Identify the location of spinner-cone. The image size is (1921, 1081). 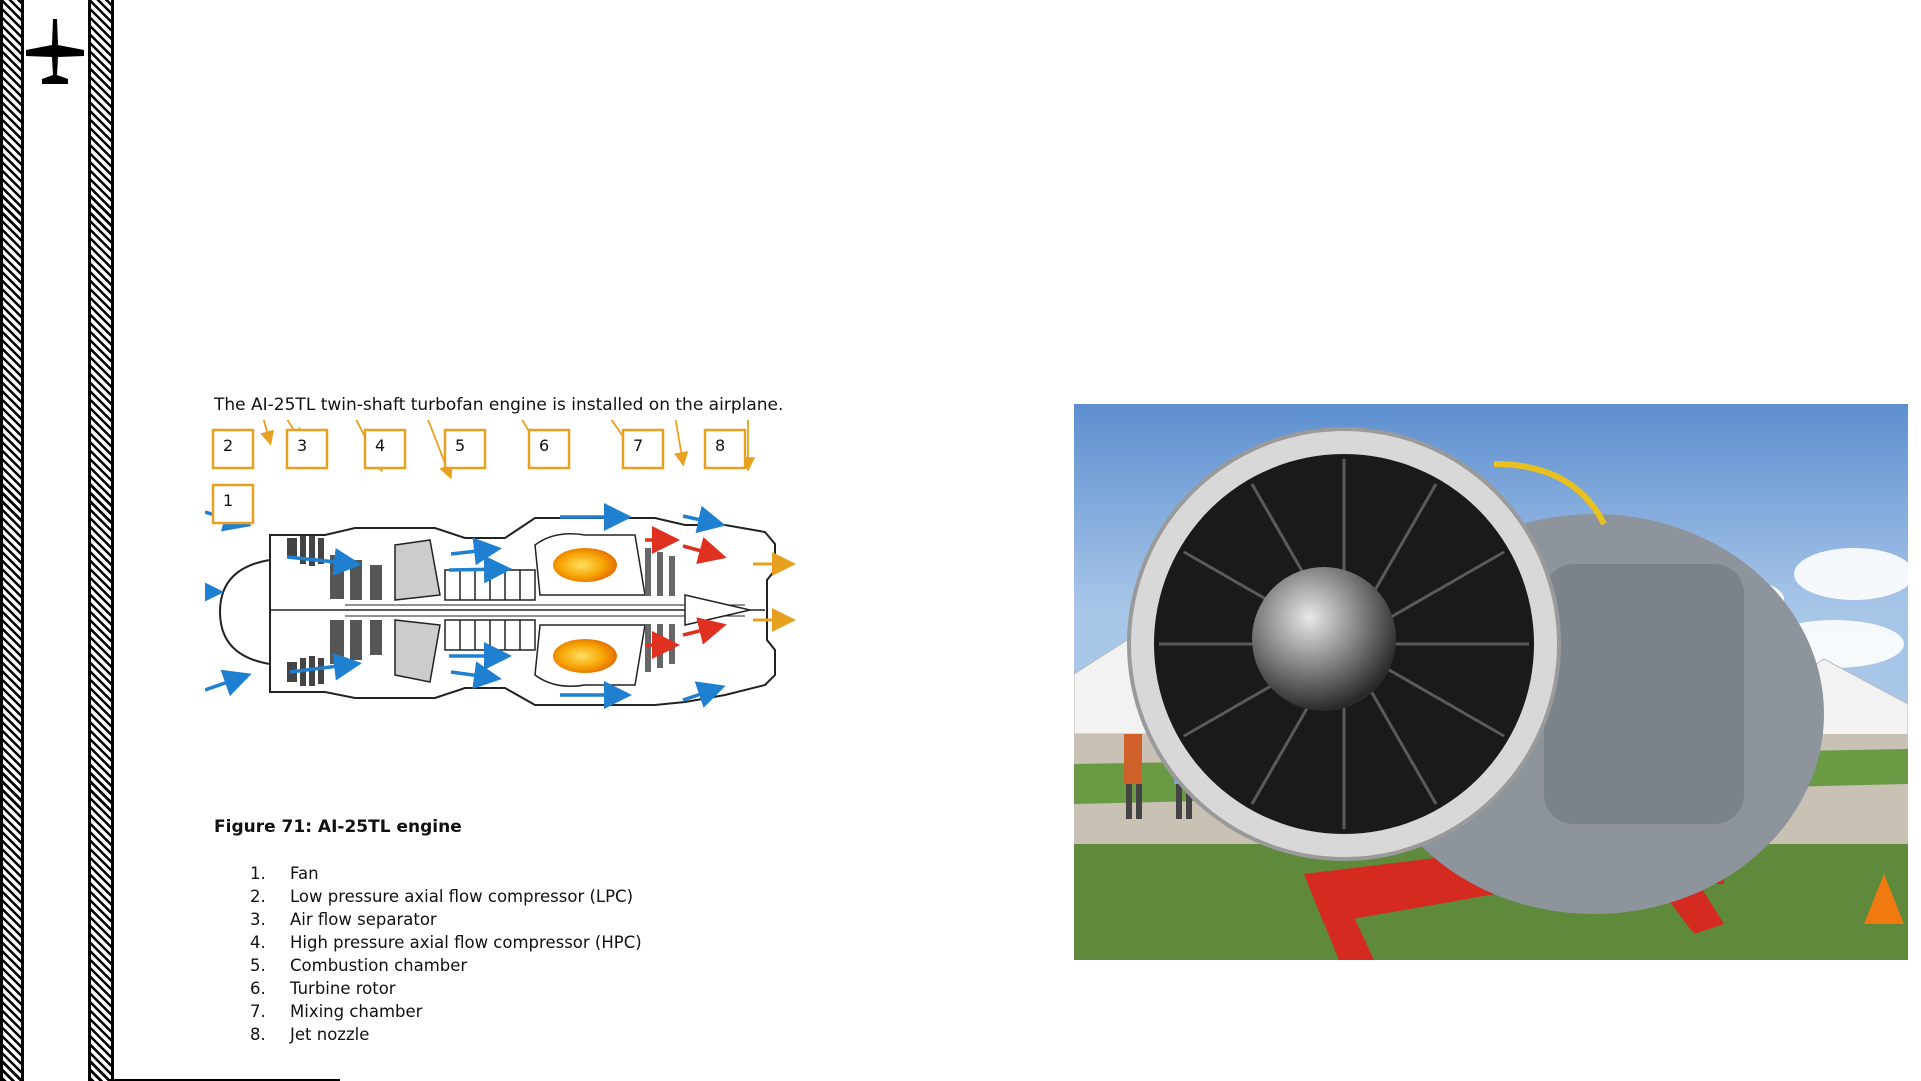
(244, 612).